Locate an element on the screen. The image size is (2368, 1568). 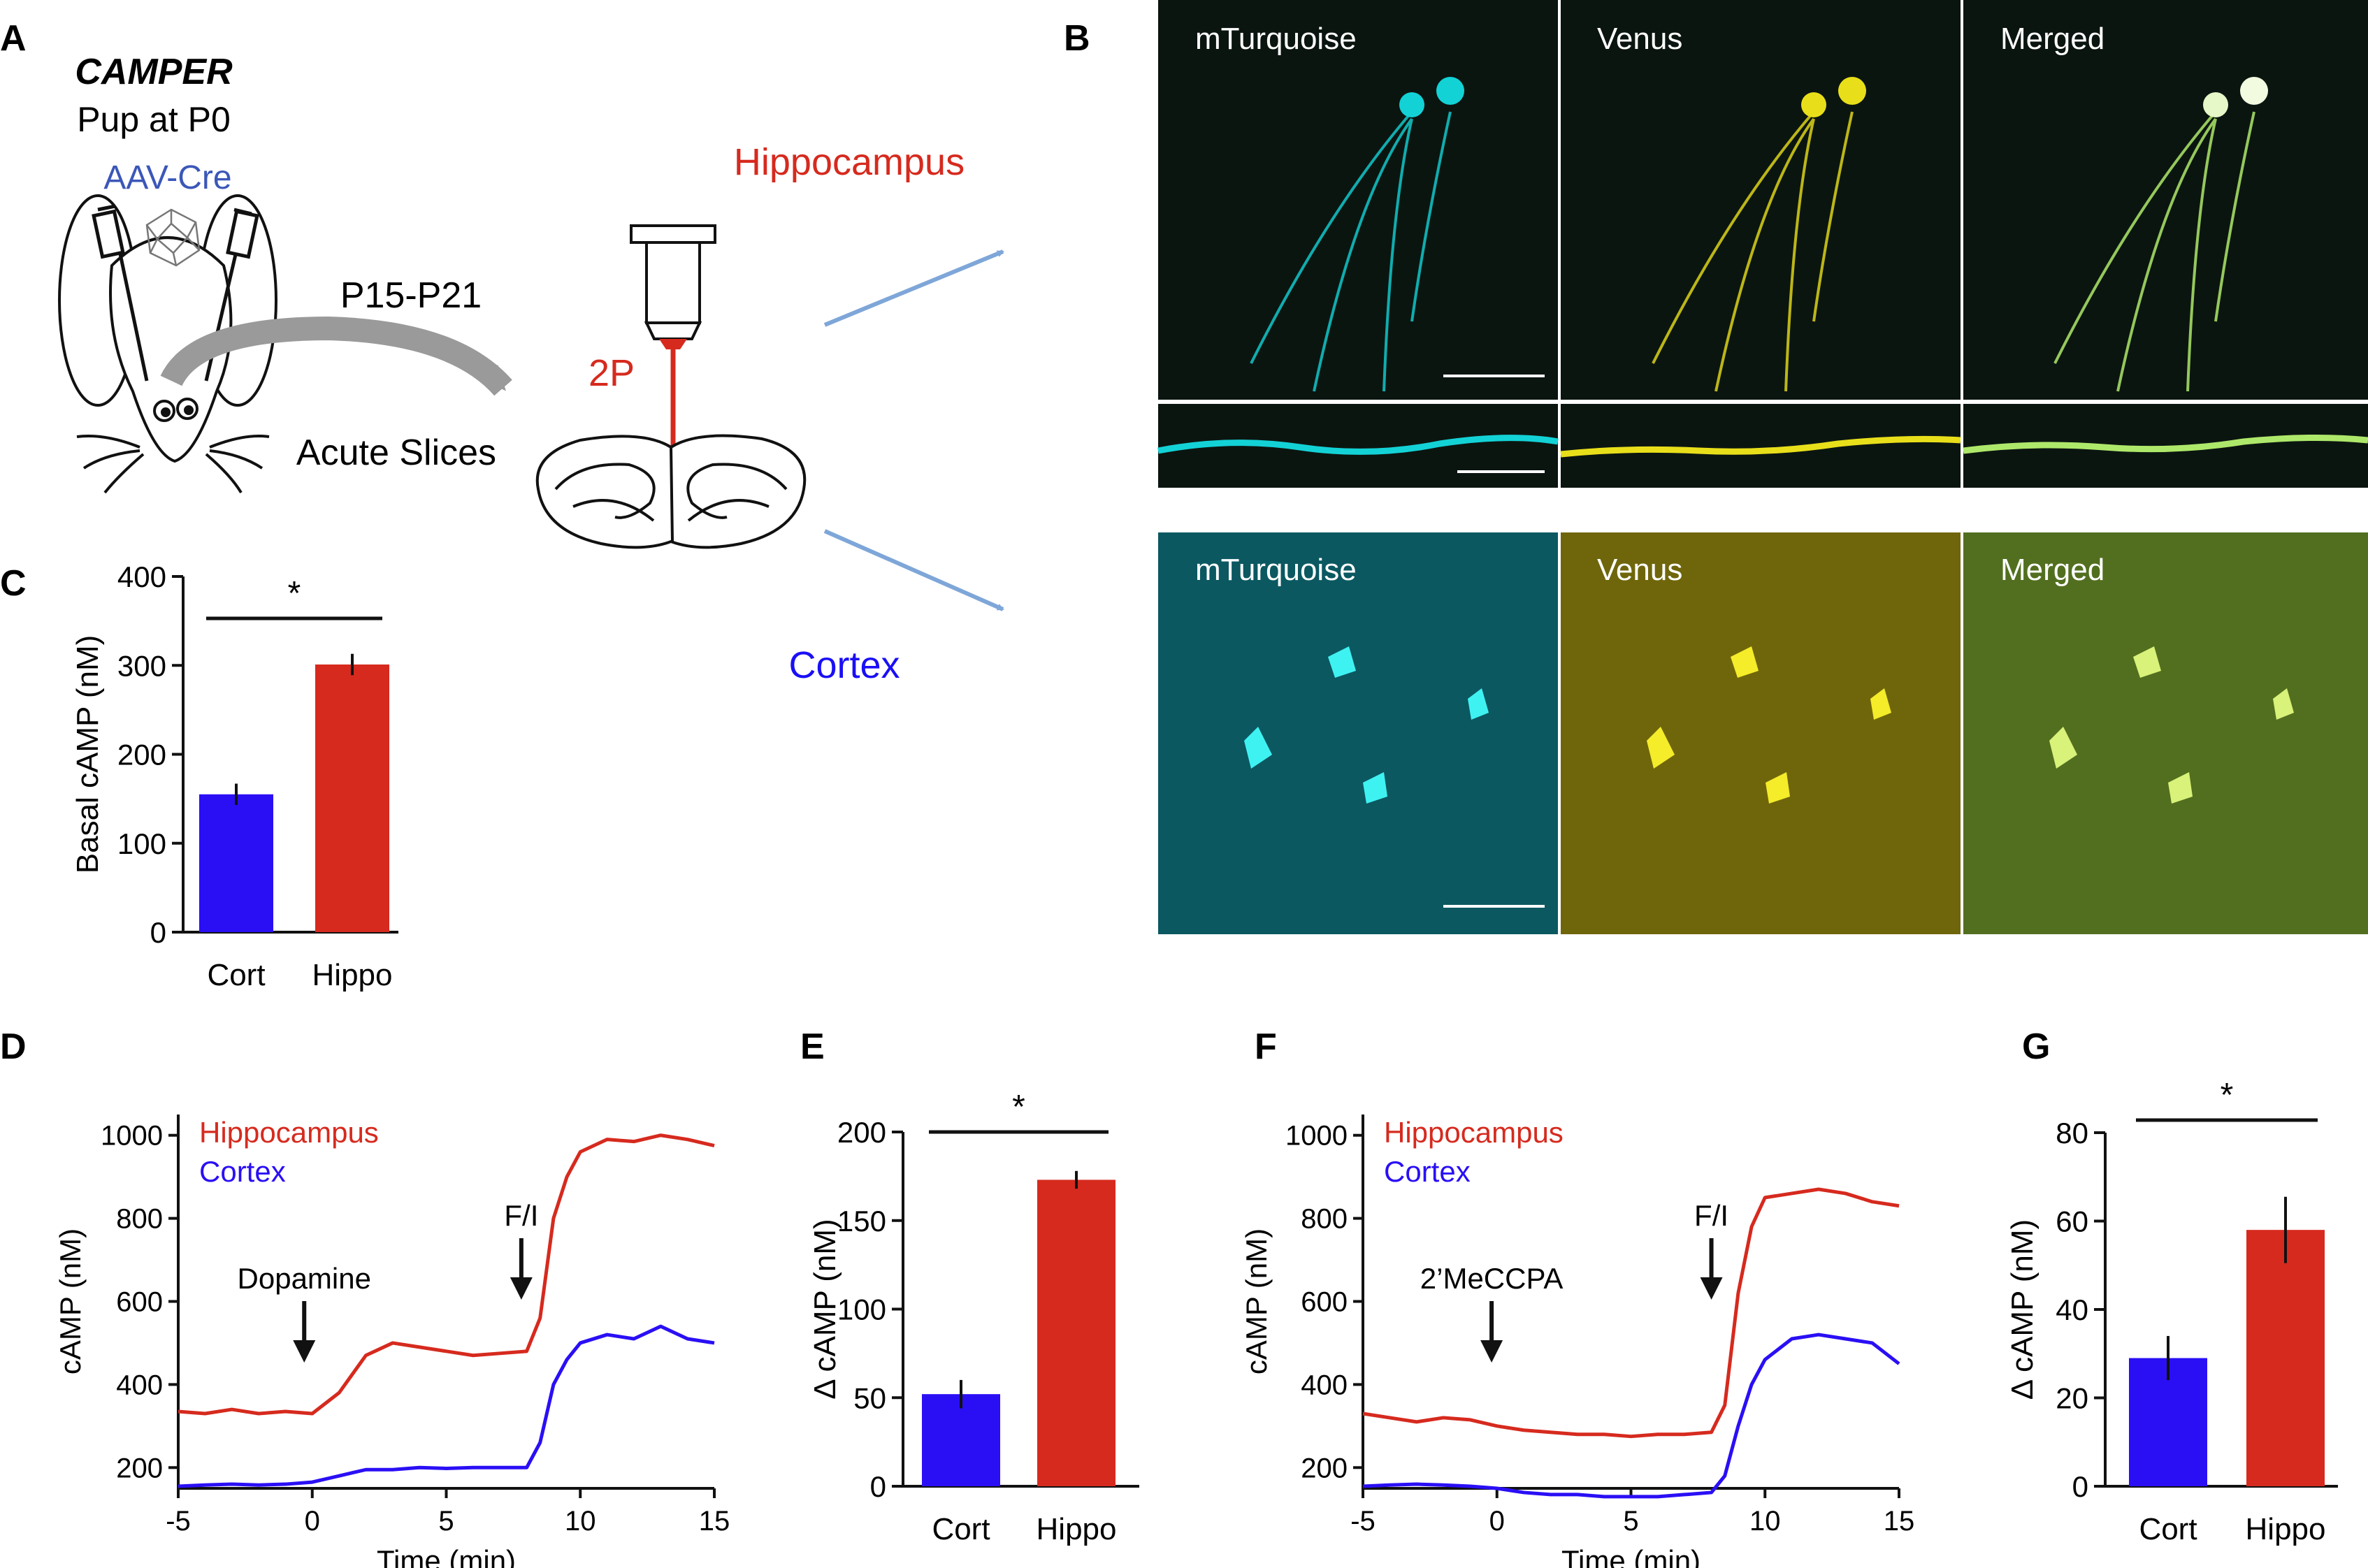
aav-virus-icon is located at coordinates (173, 237).